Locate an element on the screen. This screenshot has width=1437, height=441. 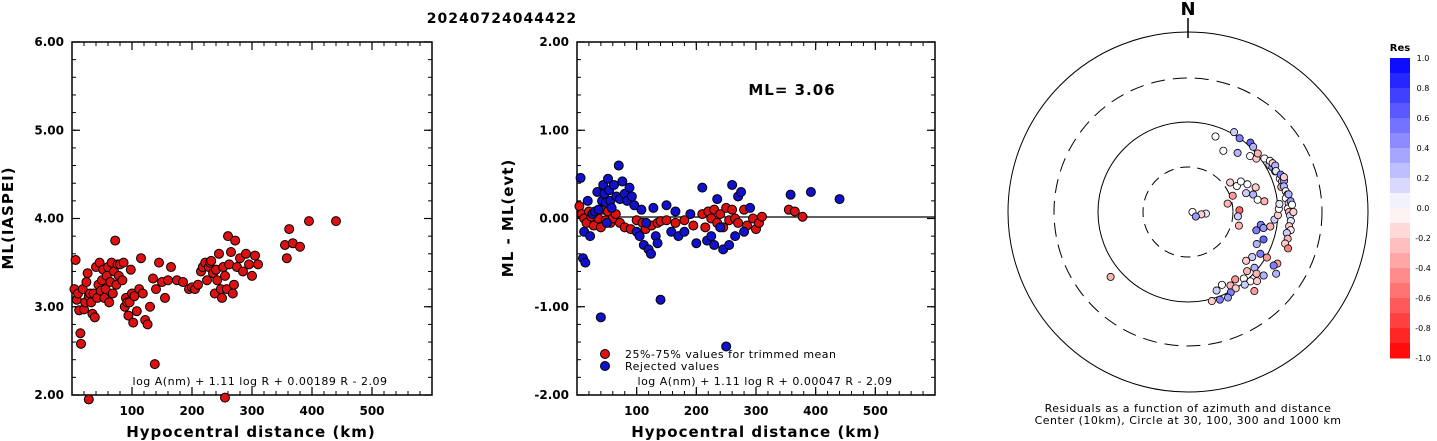
x-tick-labels: 100 200 300 400 500 is located at coordinates (756, 411).